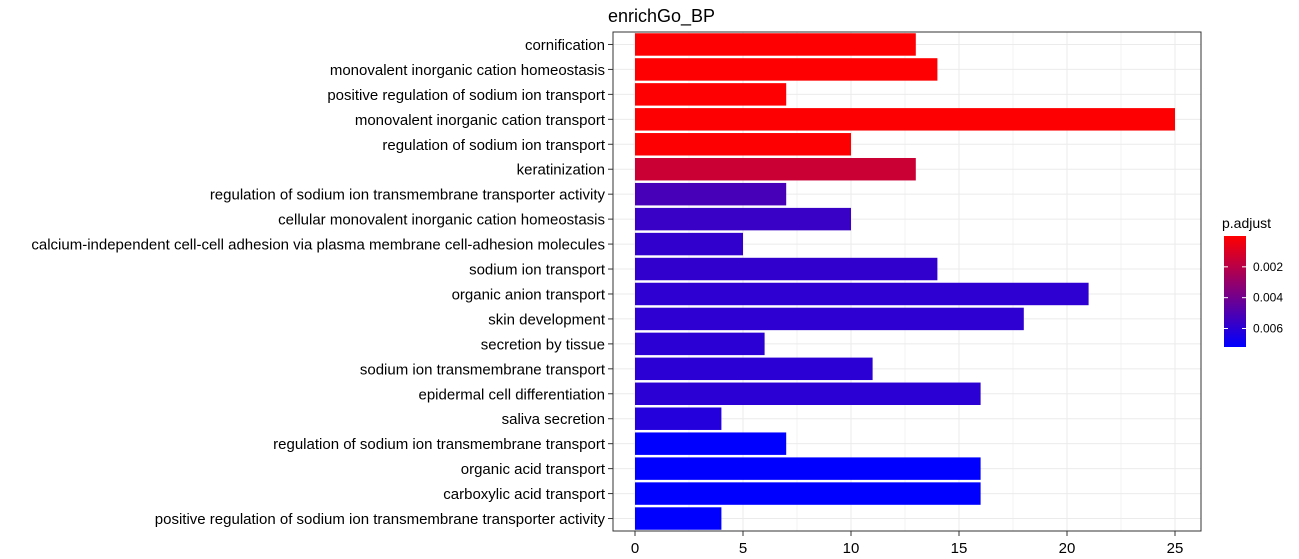 The height and width of the screenshot is (559, 1299). I want to click on y-tick-label: carboxylic acid transport, so click(524, 494).